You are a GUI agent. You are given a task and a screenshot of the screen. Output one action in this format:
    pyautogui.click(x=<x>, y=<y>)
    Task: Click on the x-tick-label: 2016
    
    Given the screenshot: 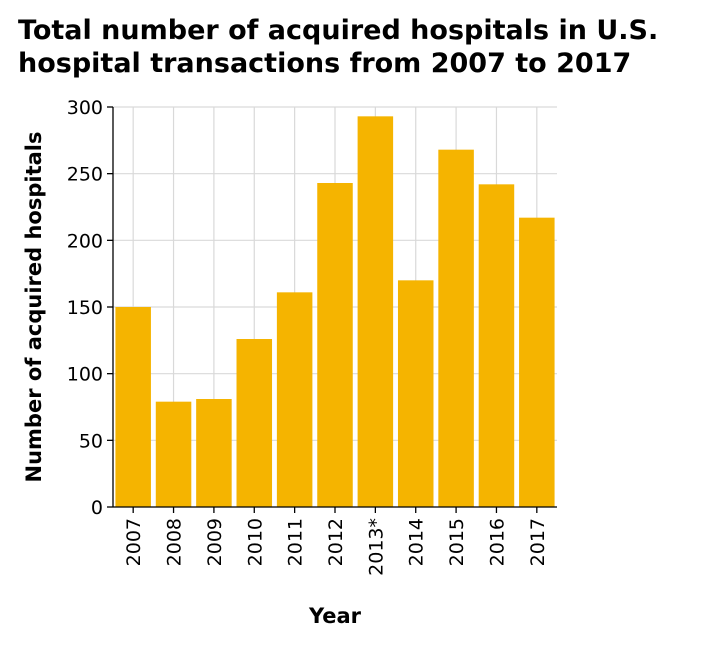 What is the action you would take?
    pyautogui.click(x=497, y=542)
    